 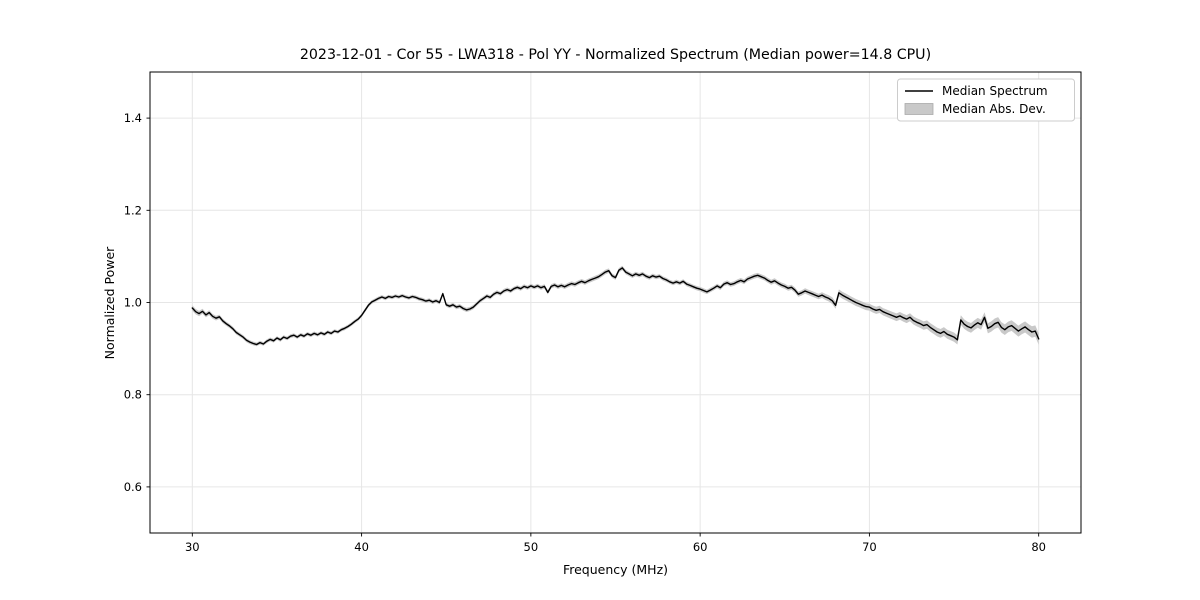 What do you see at coordinates (1038, 547) in the screenshot?
I see `x-tick-label: 80` at bounding box center [1038, 547].